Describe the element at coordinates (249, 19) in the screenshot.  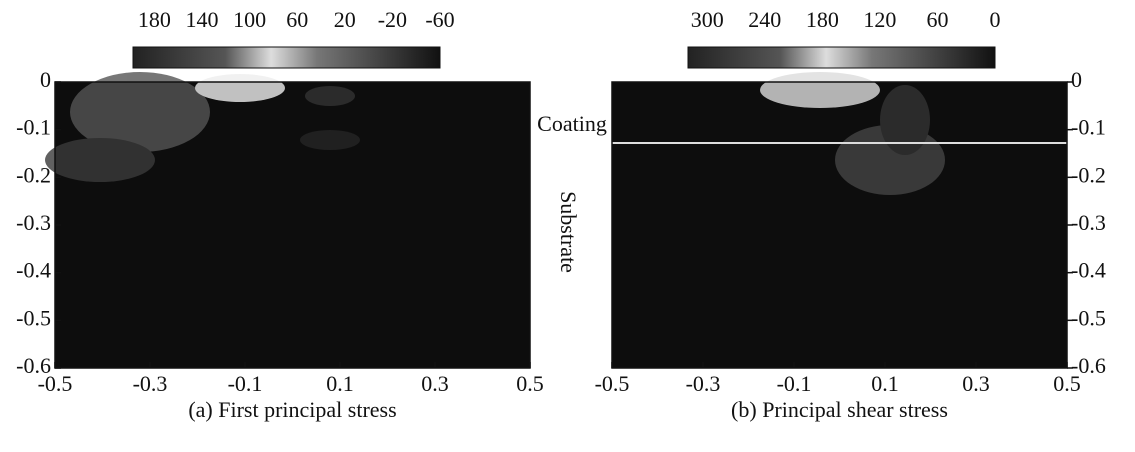
I see `colorbar-tick-label: 100` at that location.